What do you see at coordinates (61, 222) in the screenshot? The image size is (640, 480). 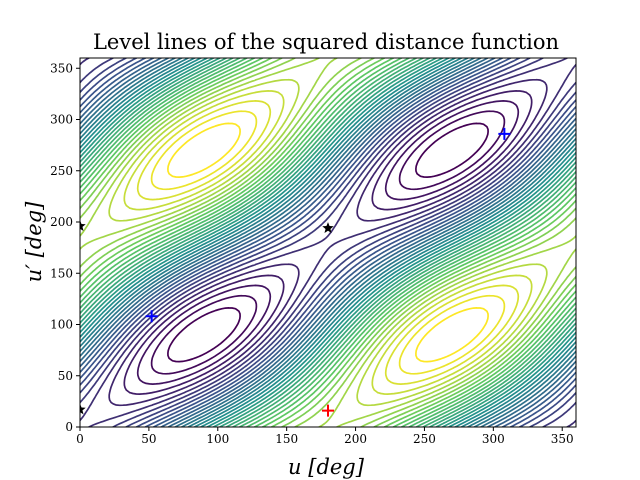 I see `y-tick-label: 200` at bounding box center [61, 222].